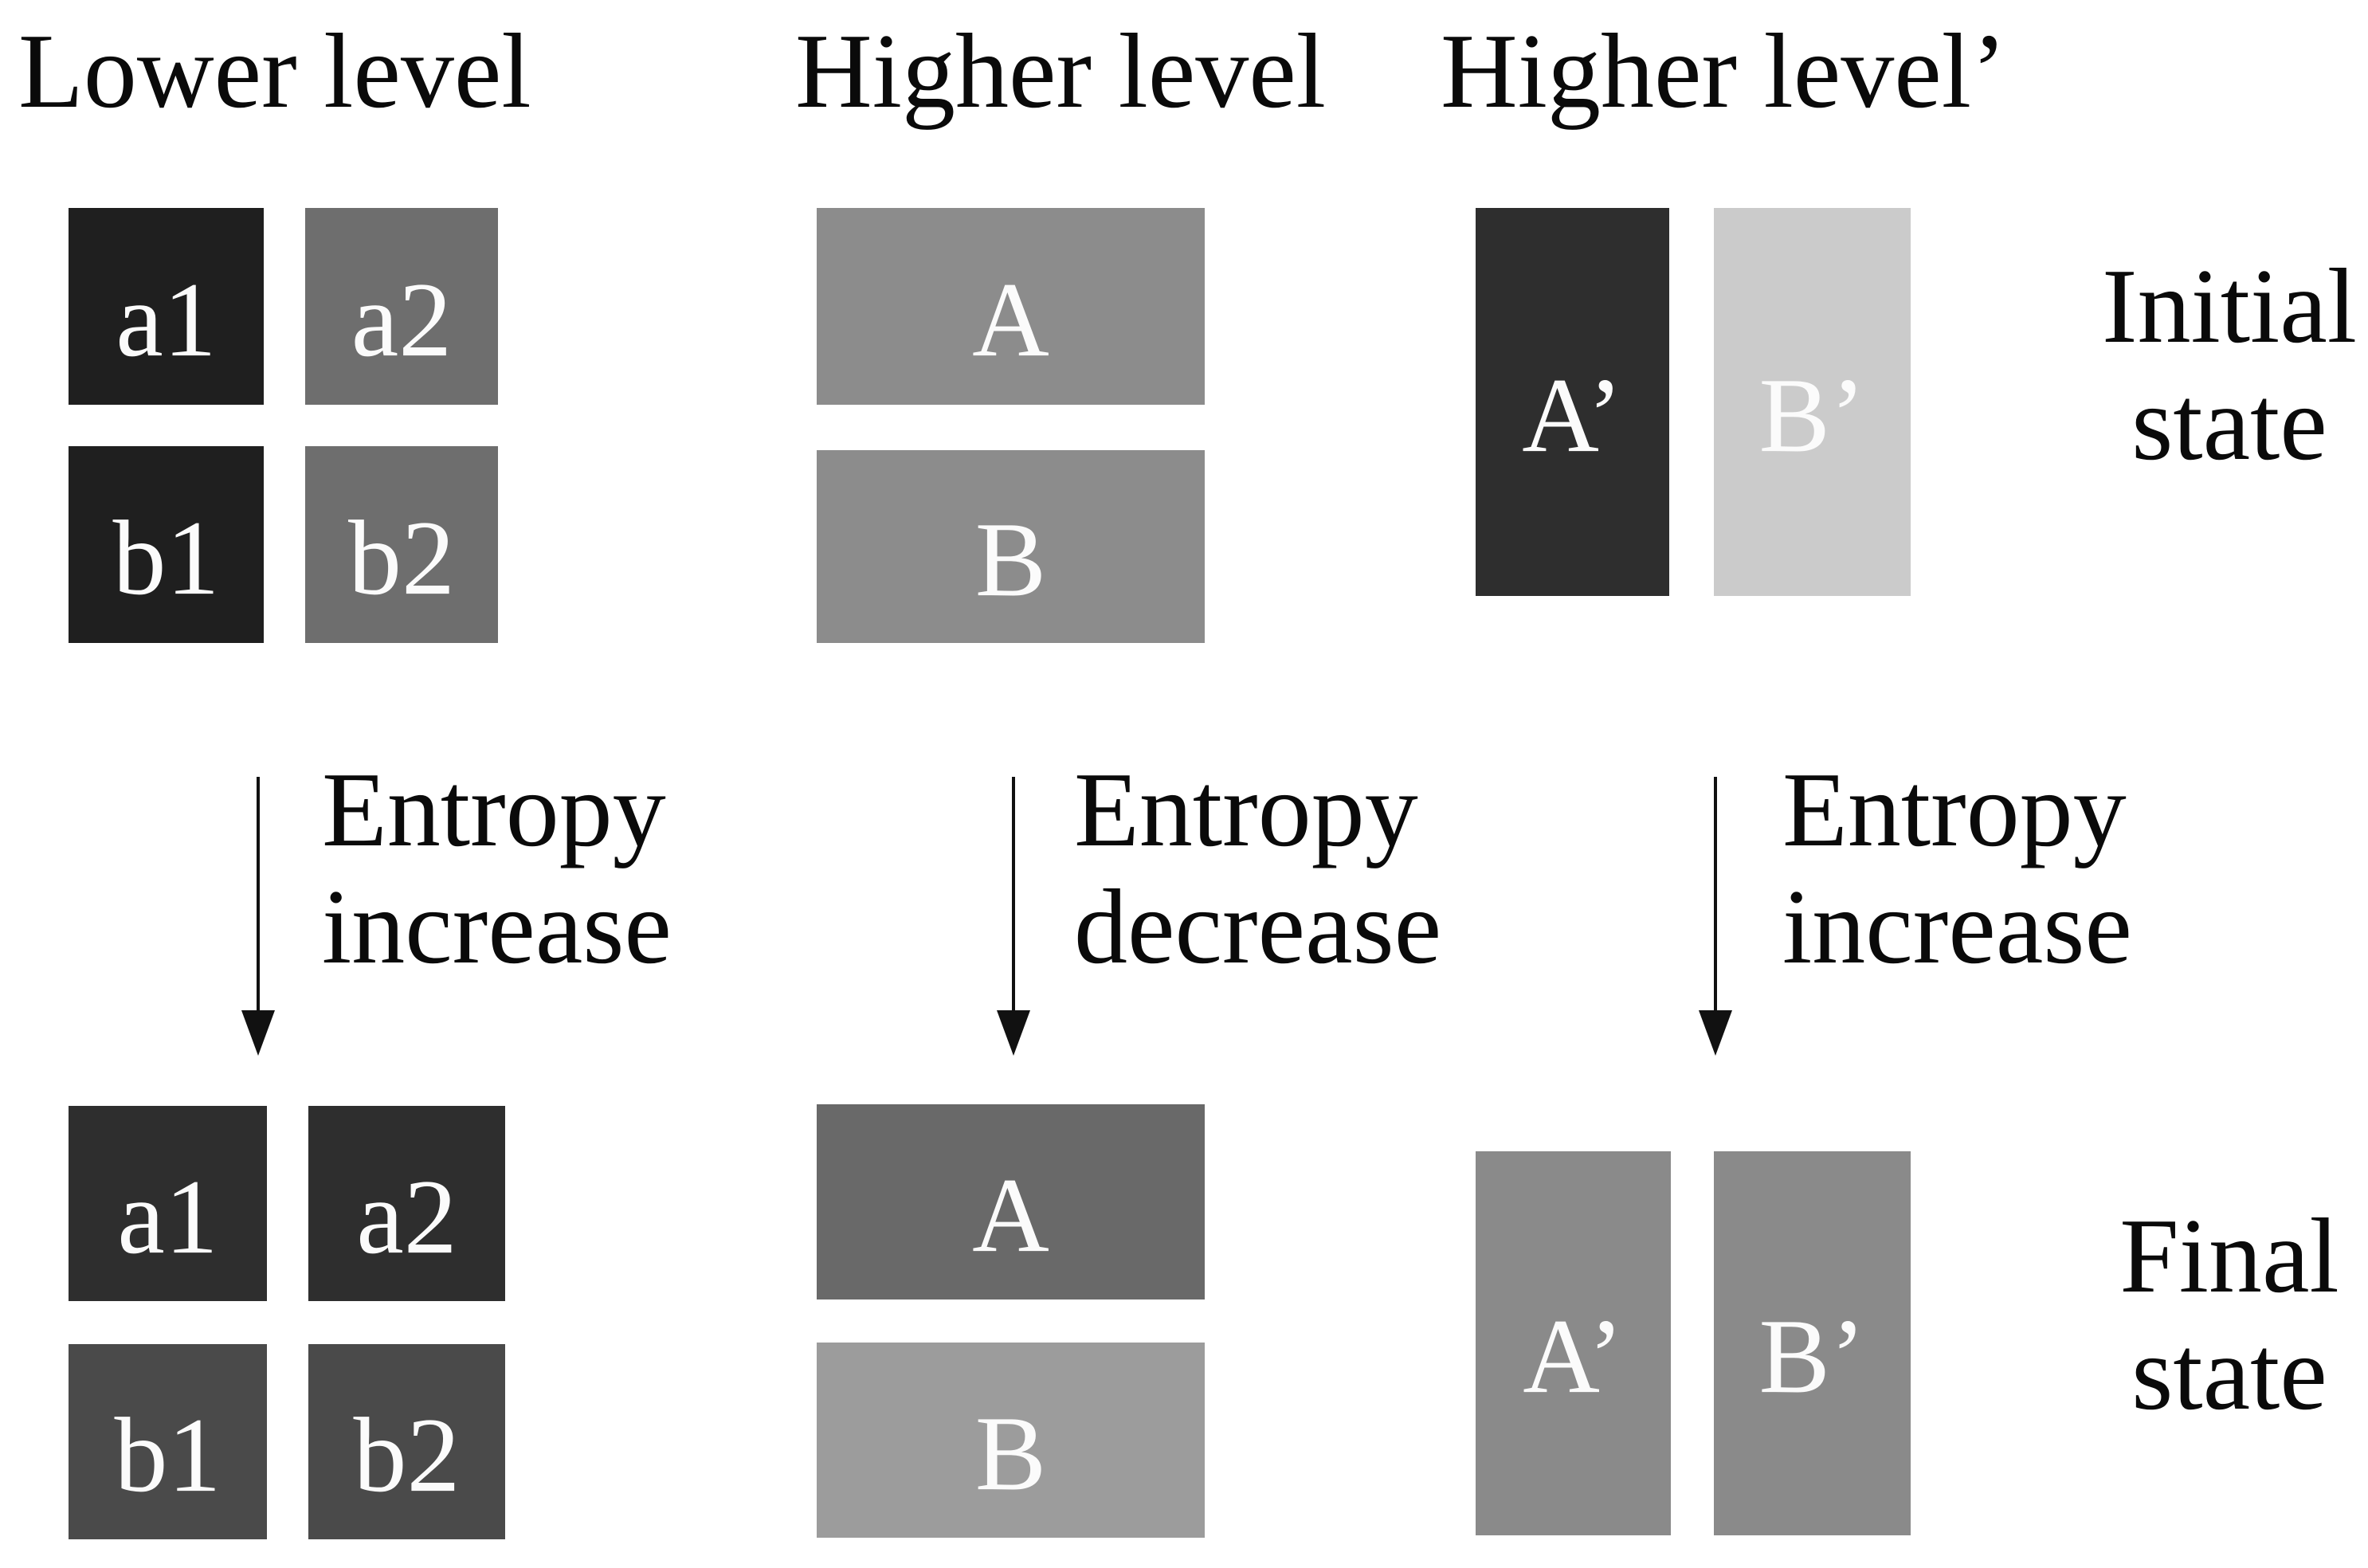  What do you see at coordinates (2229, 1373) in the screenshot?
I see `final-state-line2: state` at bounding box center [2229, 1373].